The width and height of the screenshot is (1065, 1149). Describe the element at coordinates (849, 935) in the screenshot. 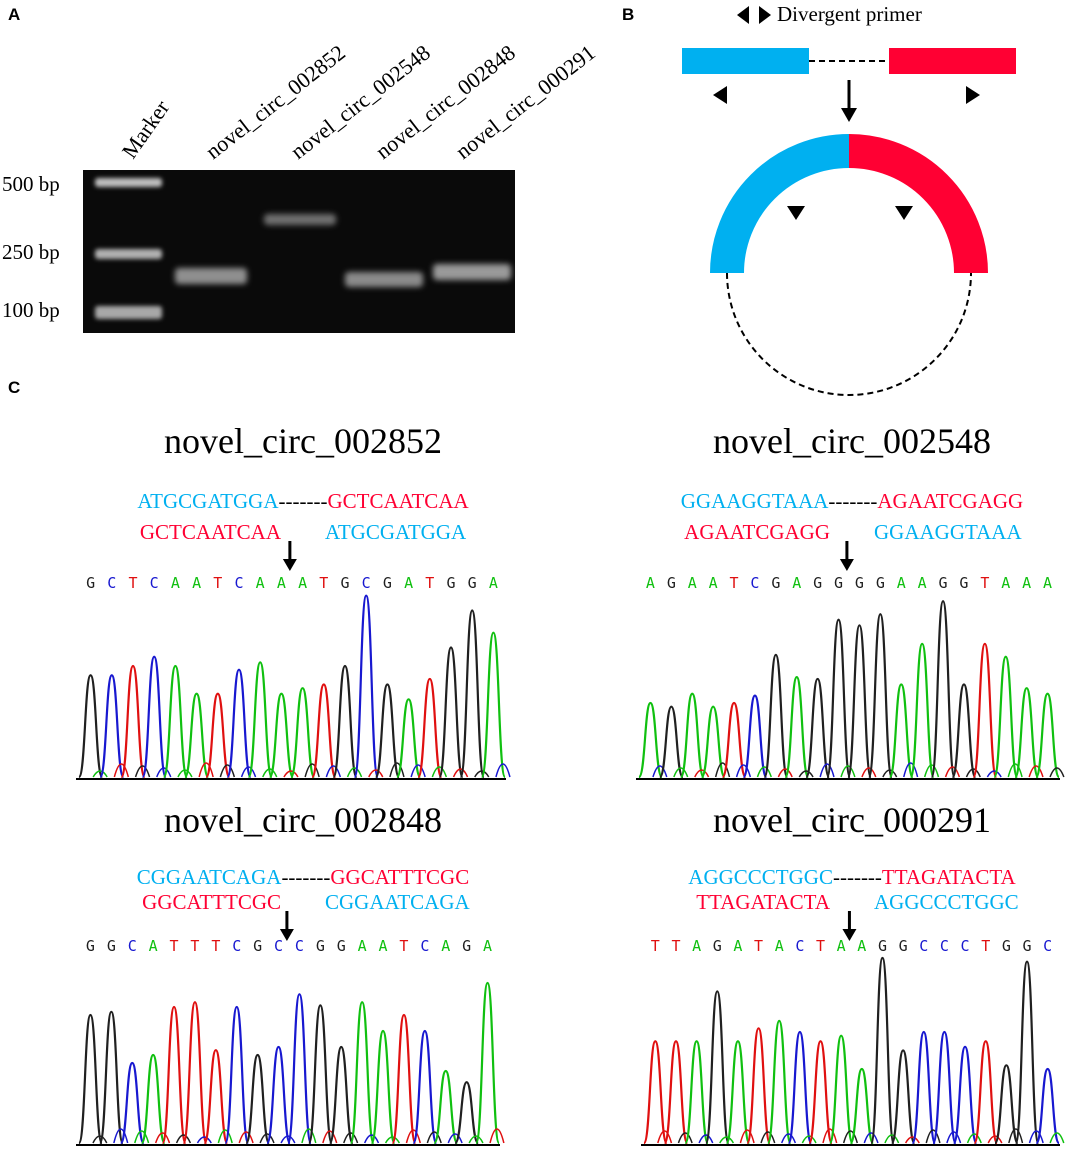

I see `junction-arrow-icon` at that location.